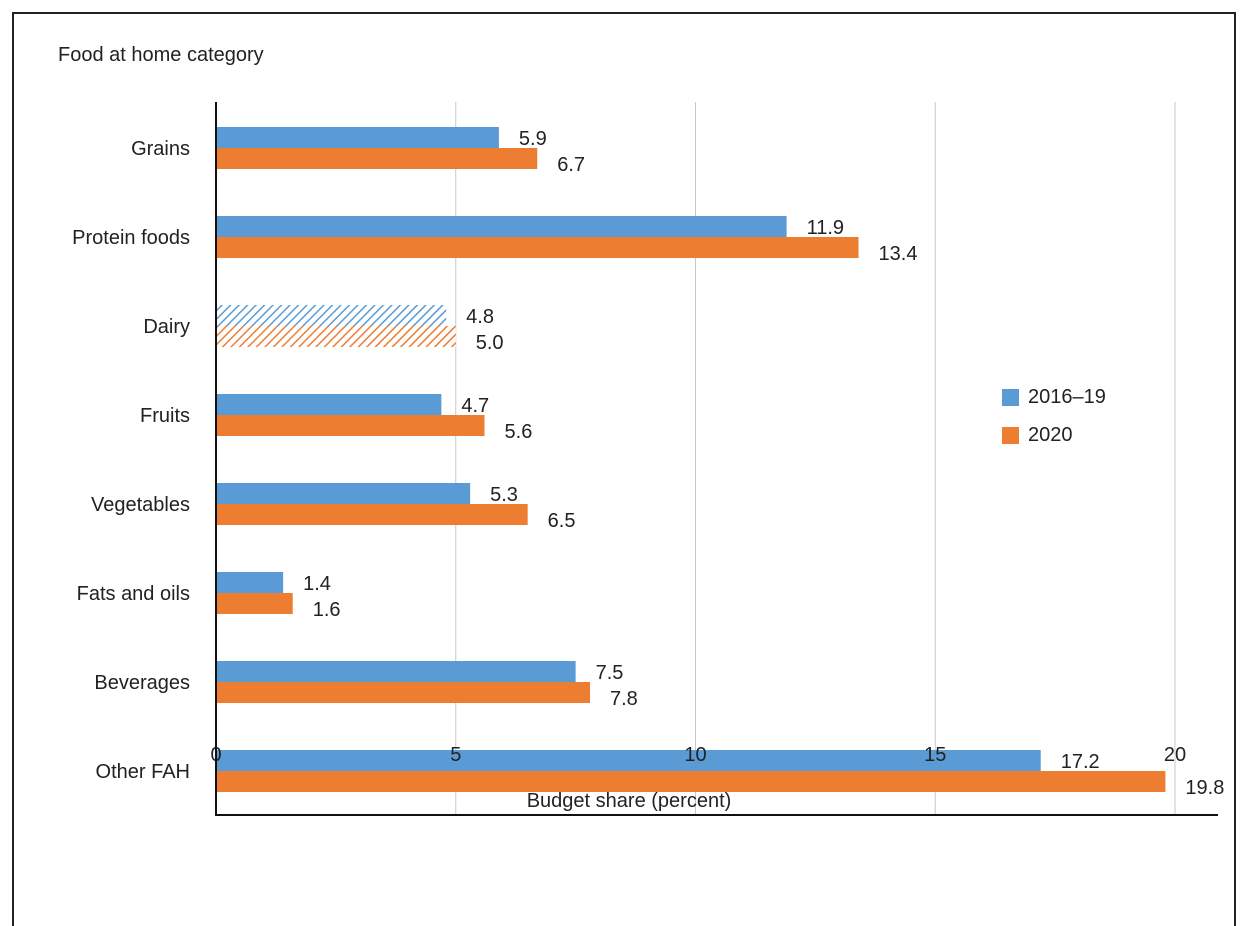  I want to click on data-label-2020-fats-and-oils: 1.6, so click(327, 610).